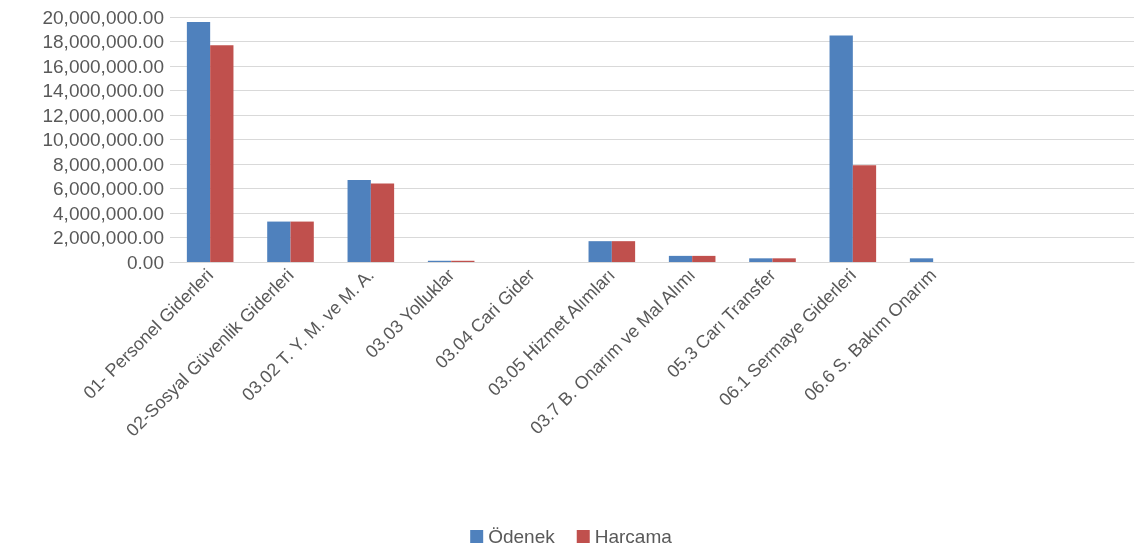  I want to click on y-tick-label: 18,000,000.00, so click(103, 41).